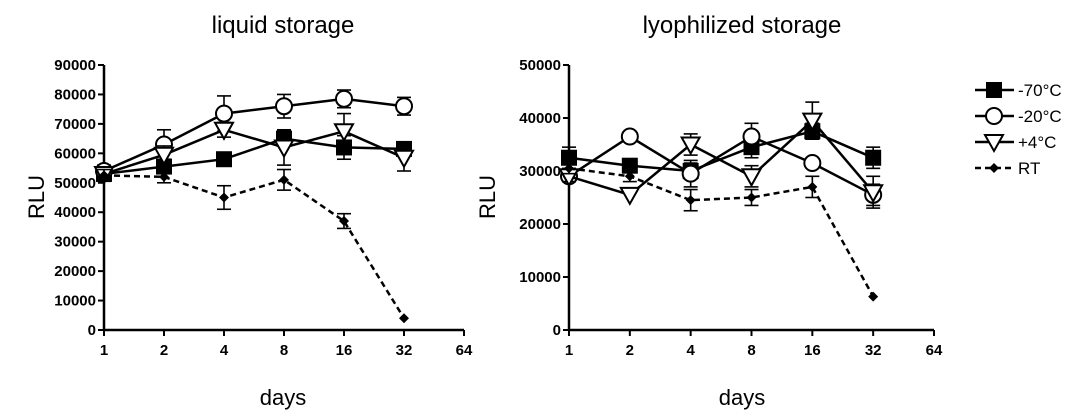  Describe the element at coordinates (1029, 168) in the screenshot. I see `legend-label: RT` at that location.